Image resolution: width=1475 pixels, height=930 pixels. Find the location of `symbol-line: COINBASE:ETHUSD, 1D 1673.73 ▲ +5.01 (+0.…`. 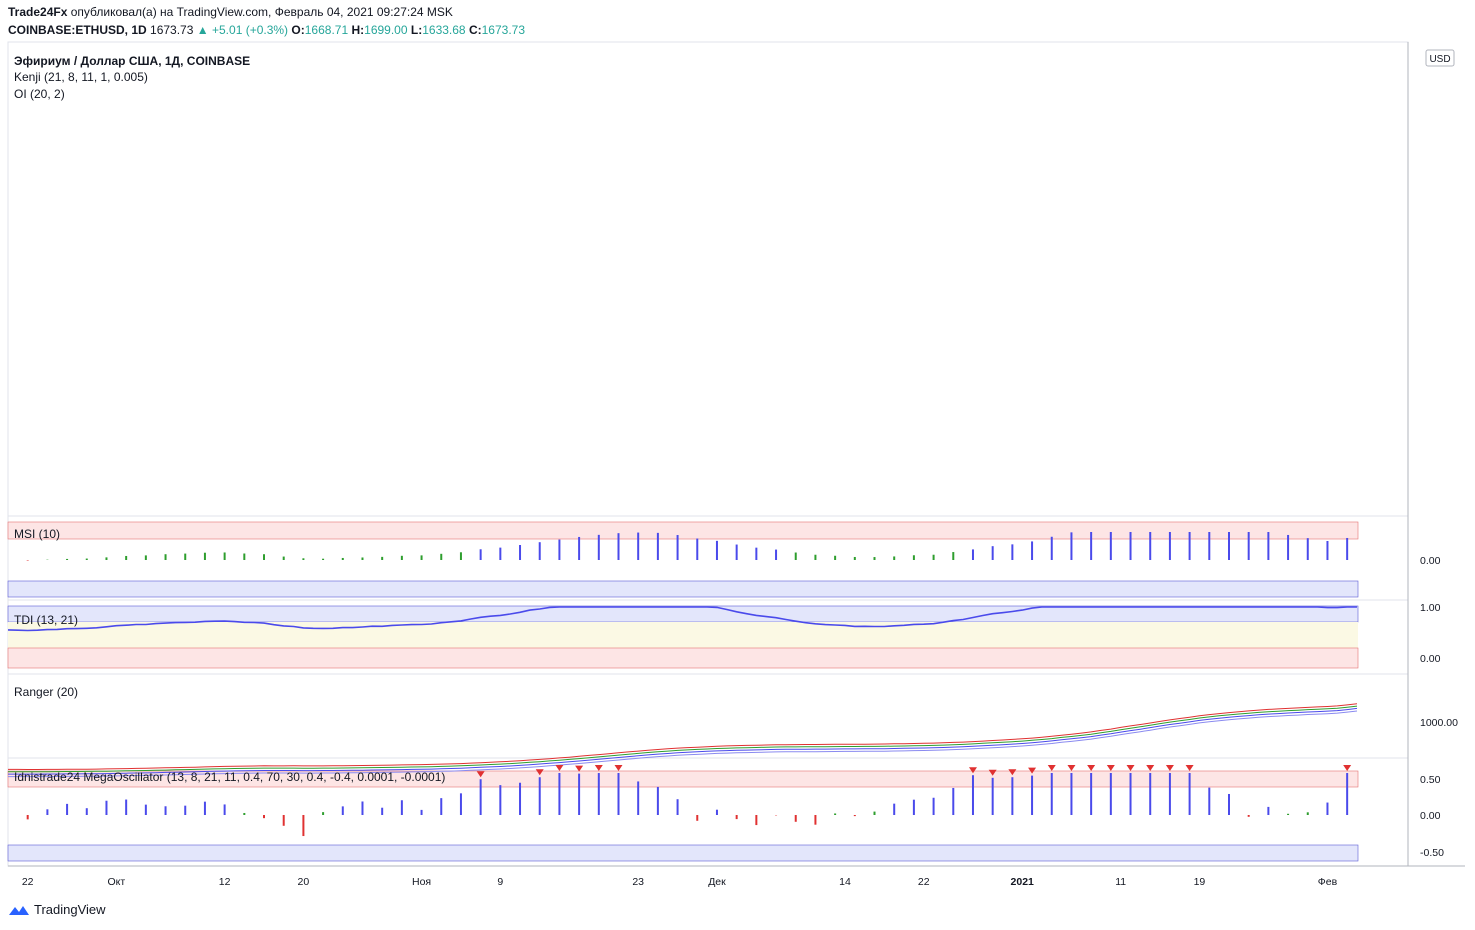

symbol-line: COINBASE:ETHUSD, 1D 1673.73 ▲ +5.01 (+0.… is located at coordinates (266, 30).